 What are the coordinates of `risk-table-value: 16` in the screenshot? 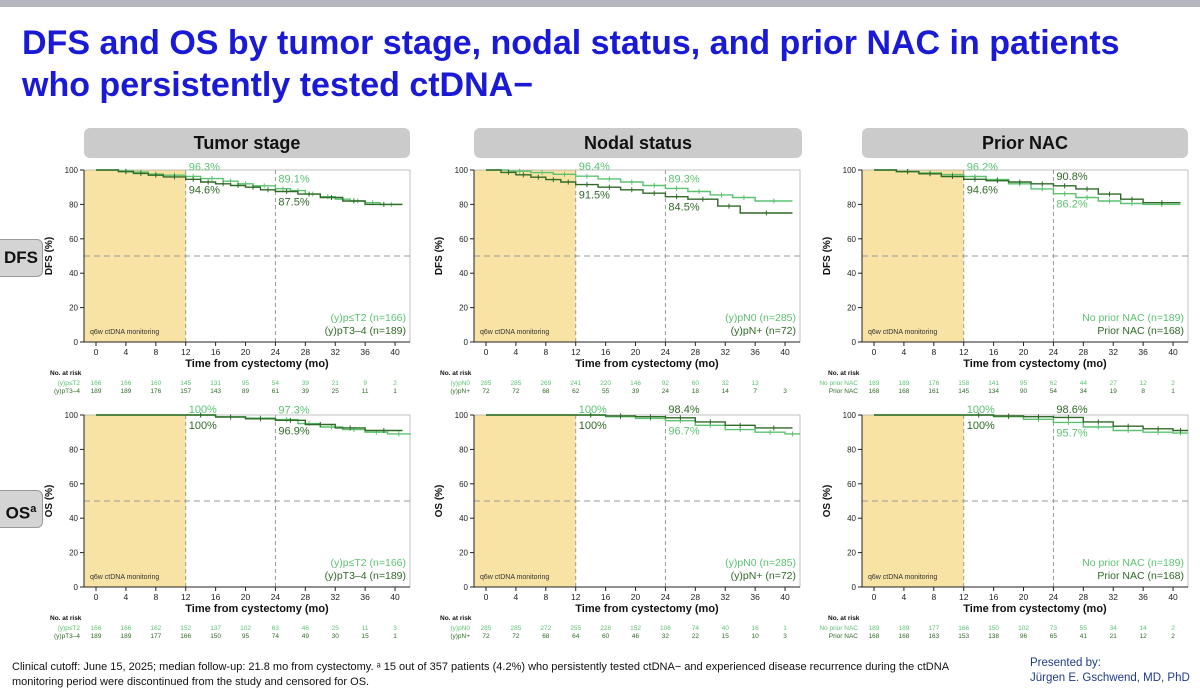 It's located at (756, 628).